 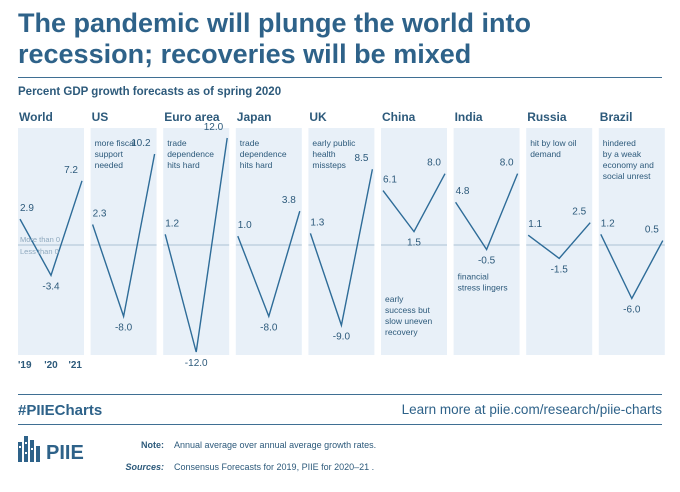 What do you see at coordinates (214, 127) in the screenshot?
I see `data-label: 12.0` at bounding box center [214, 127].